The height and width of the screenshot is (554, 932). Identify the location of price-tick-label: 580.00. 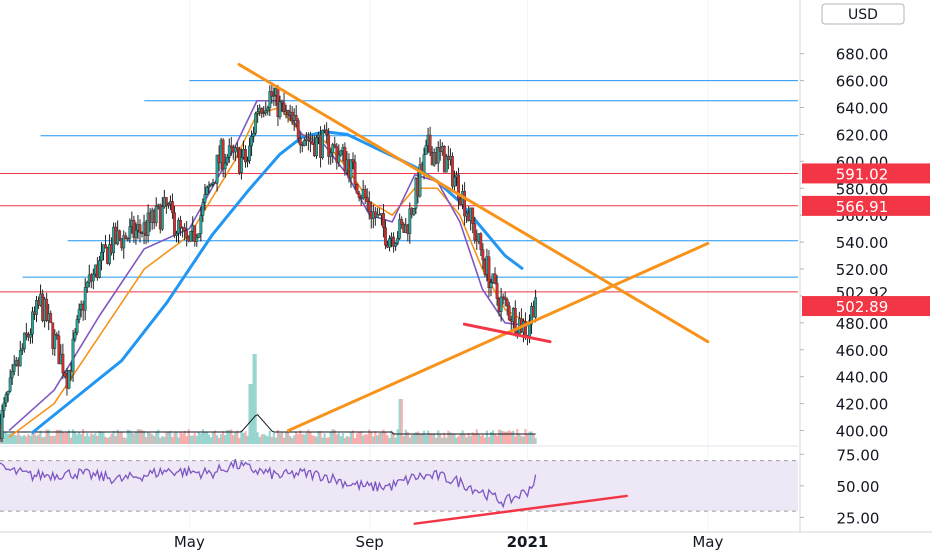
(862, 189).